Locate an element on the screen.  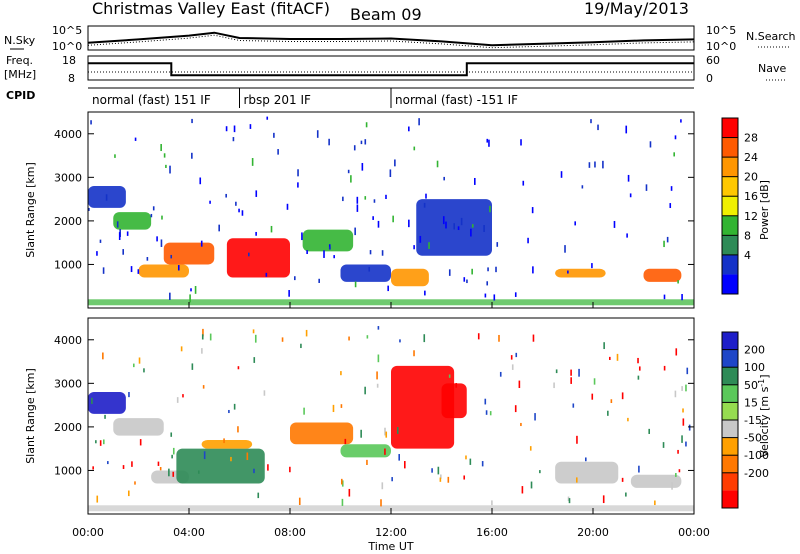
velocity-ylabel: Slant Range [km] is located at coordinates (30, 416).